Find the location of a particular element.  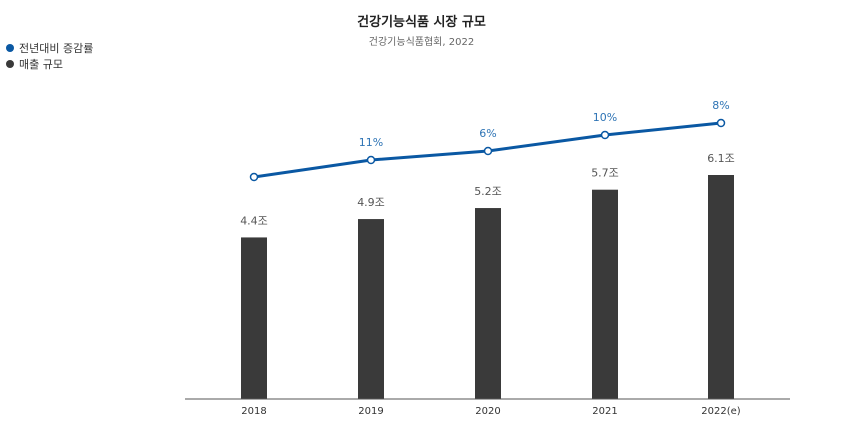

chart-subtitle: 건강기능식품협회, 2022 is located at coordinates (421, 42).